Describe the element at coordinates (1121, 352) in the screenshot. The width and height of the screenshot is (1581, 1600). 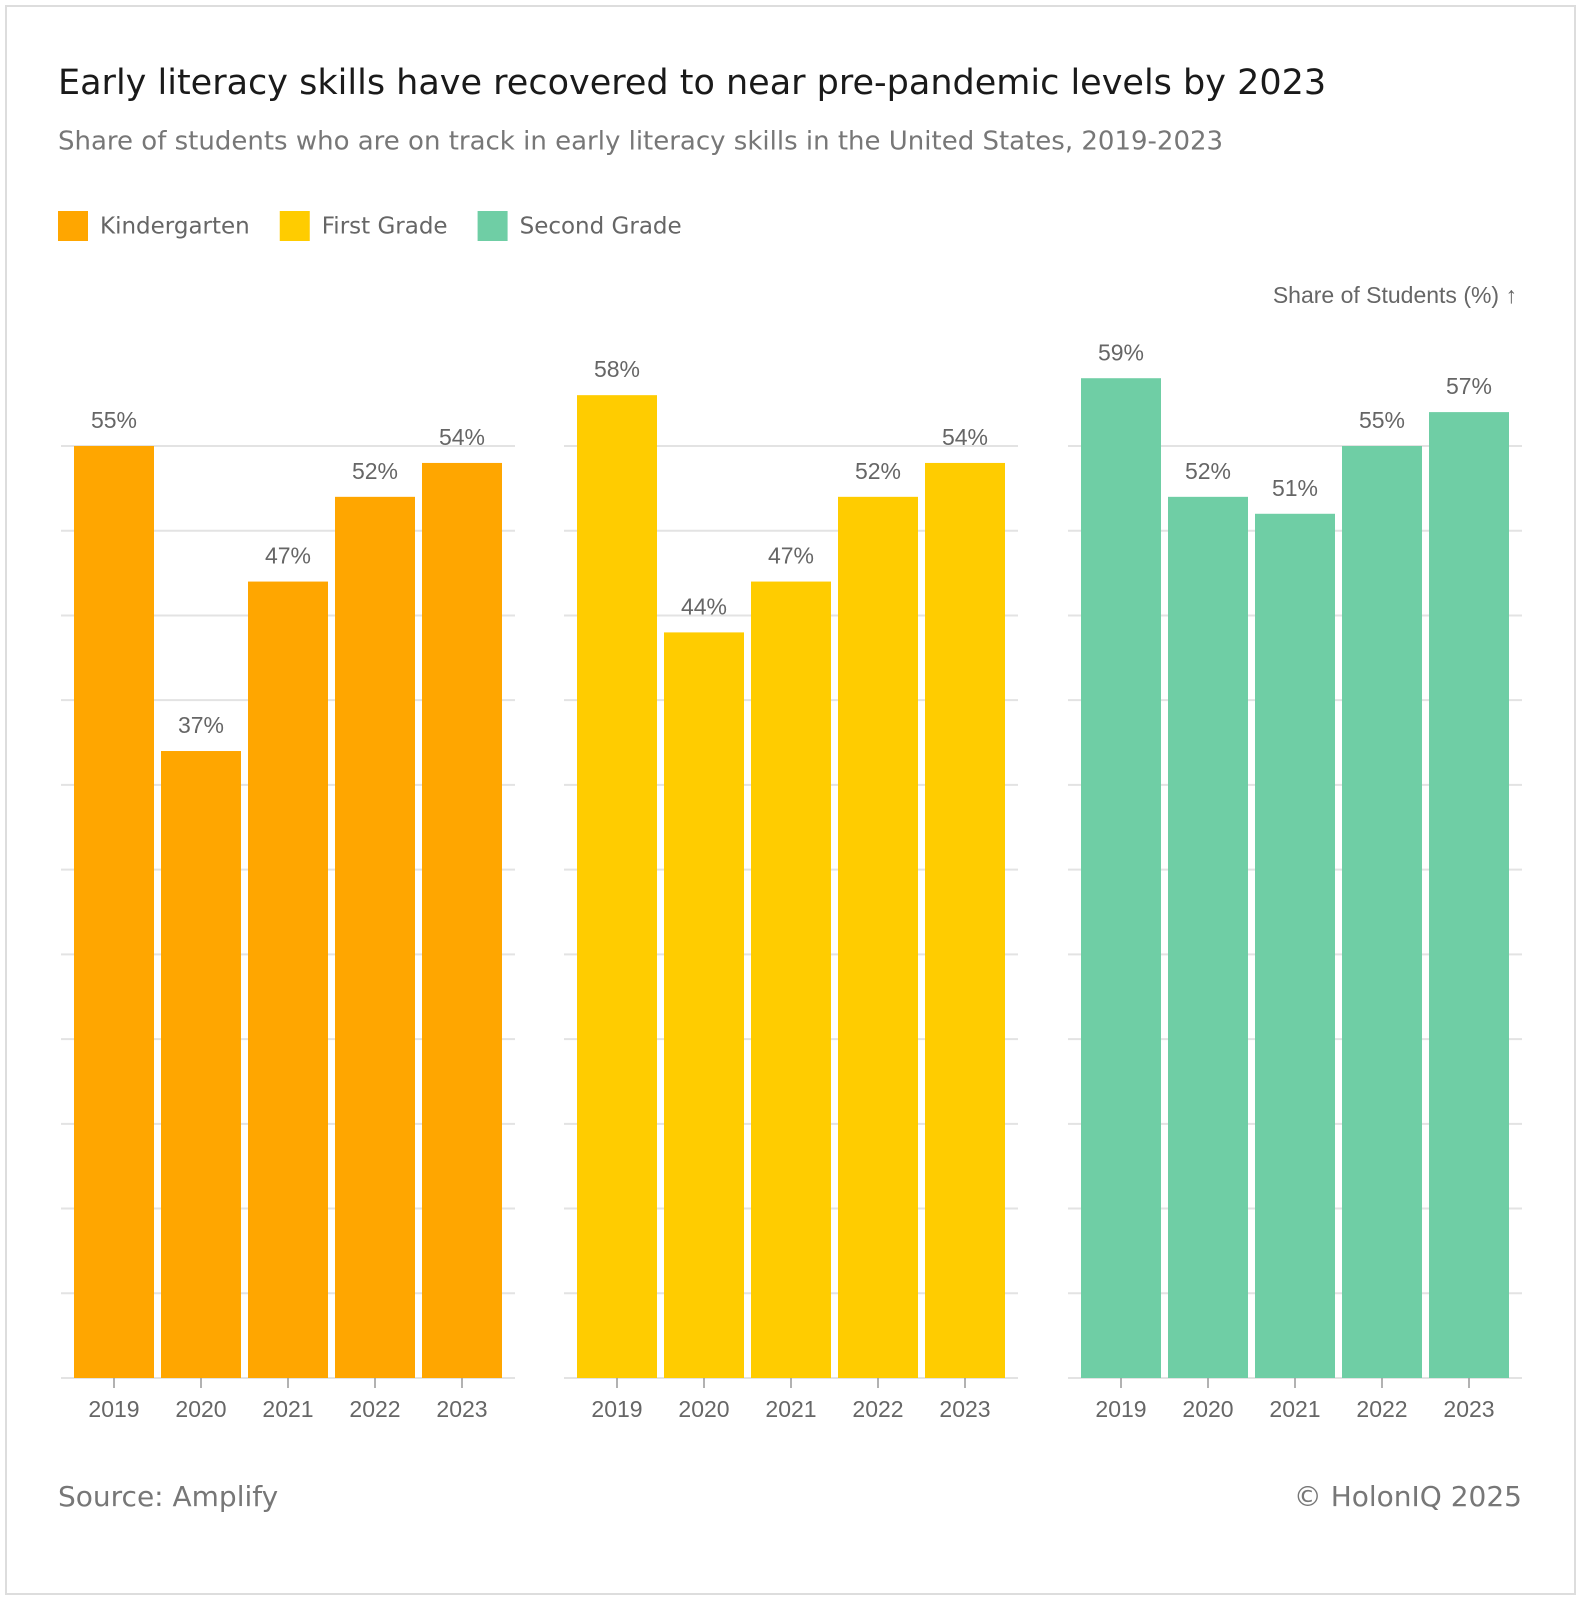
I see `value-label: 59%` at that location.